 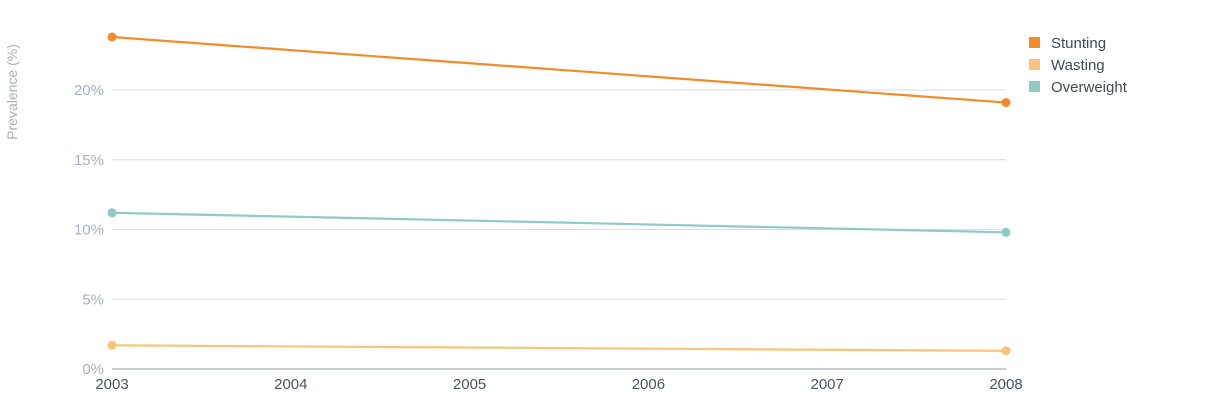 I want to click on y-tick-label: 5%, so click(x=93, y=299).